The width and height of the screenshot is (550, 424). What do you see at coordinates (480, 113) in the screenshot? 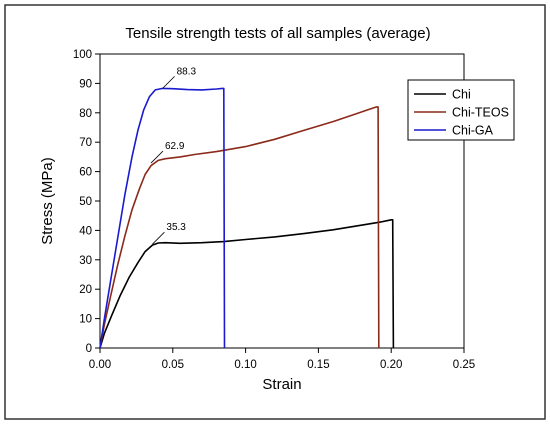
I see `legend-label: Chi-TEOS` at bounding box center [480, 113].